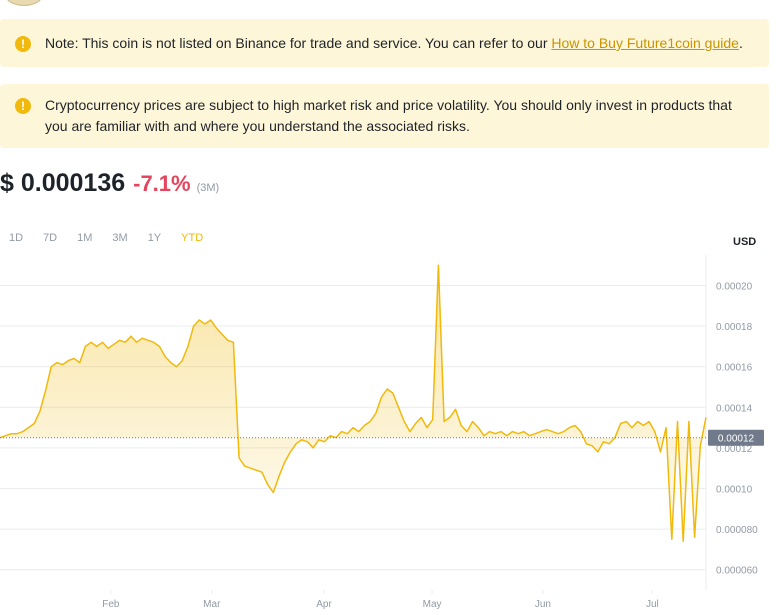 This screenshot has height=615, width=783. I want to click on tab-1y: 1Y, so click(154, 238).